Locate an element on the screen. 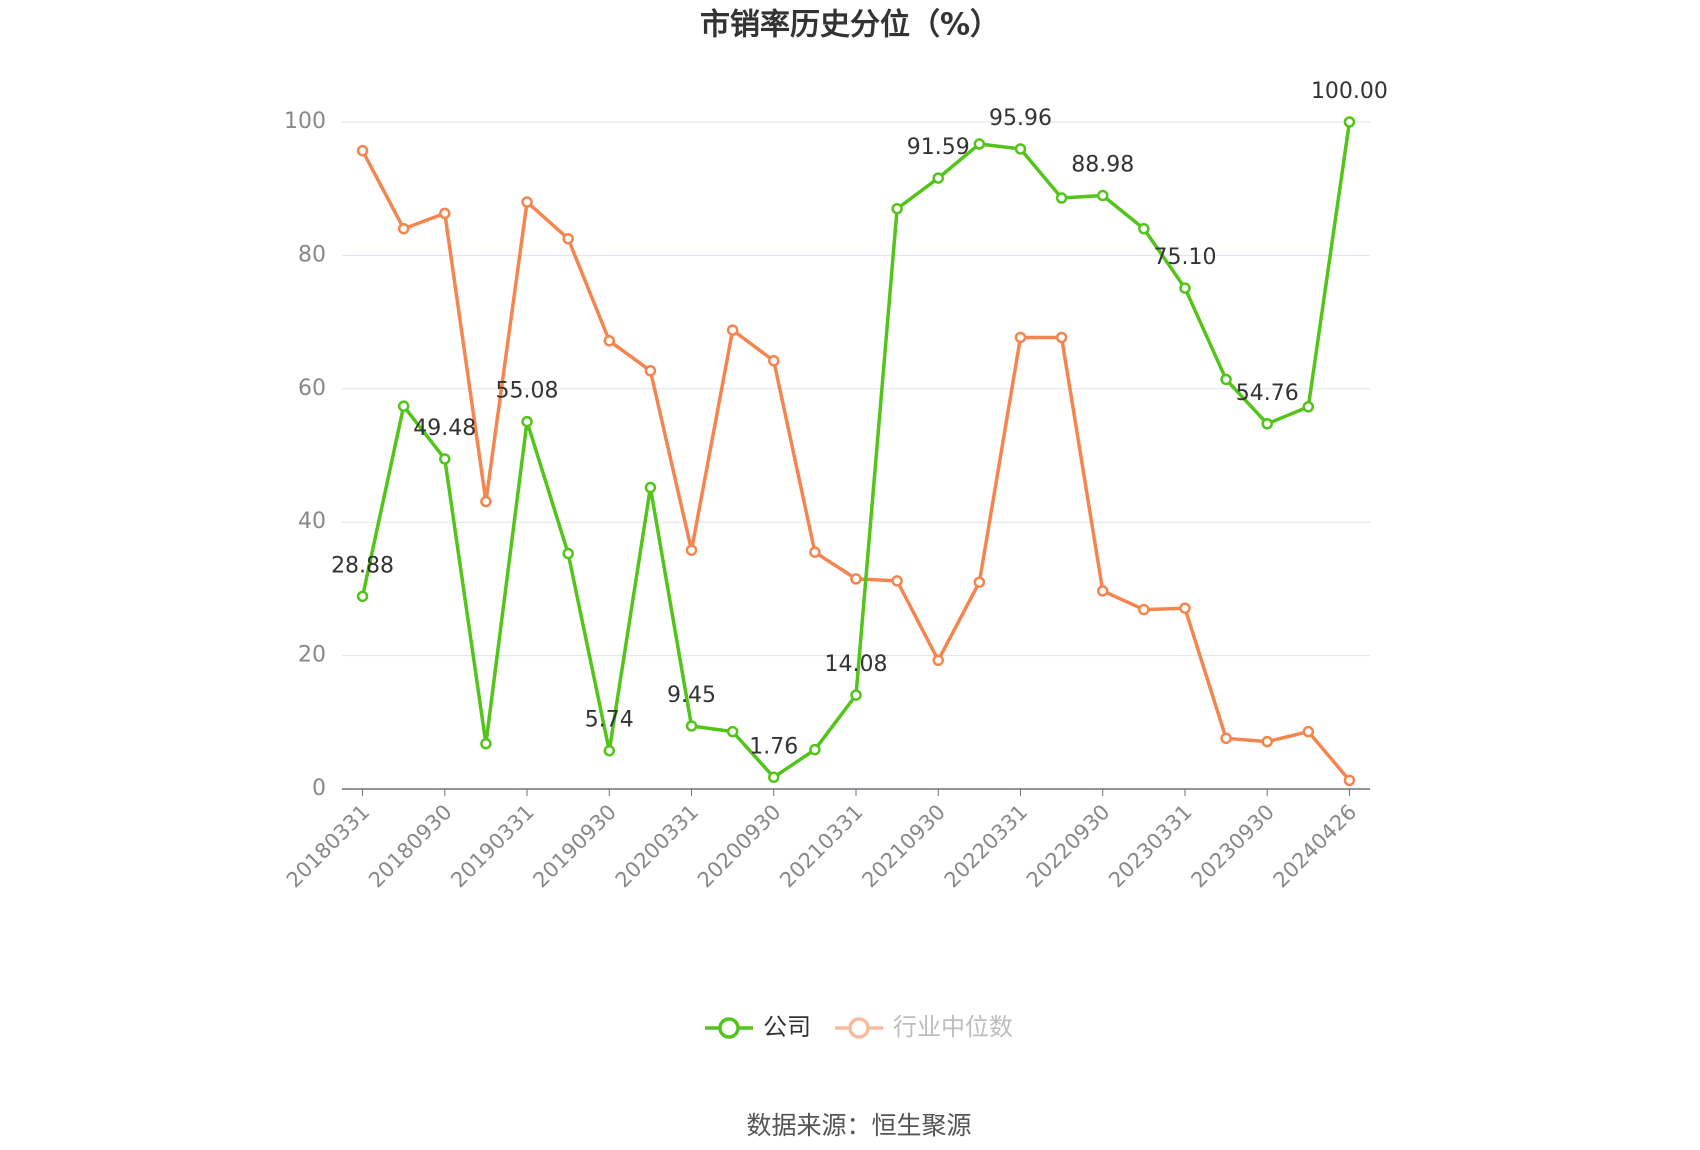 Image resolution: width=1700 pixels, height=1150 pixels. x-tick-label: 20220930 is located at coordinates (1068, 846).